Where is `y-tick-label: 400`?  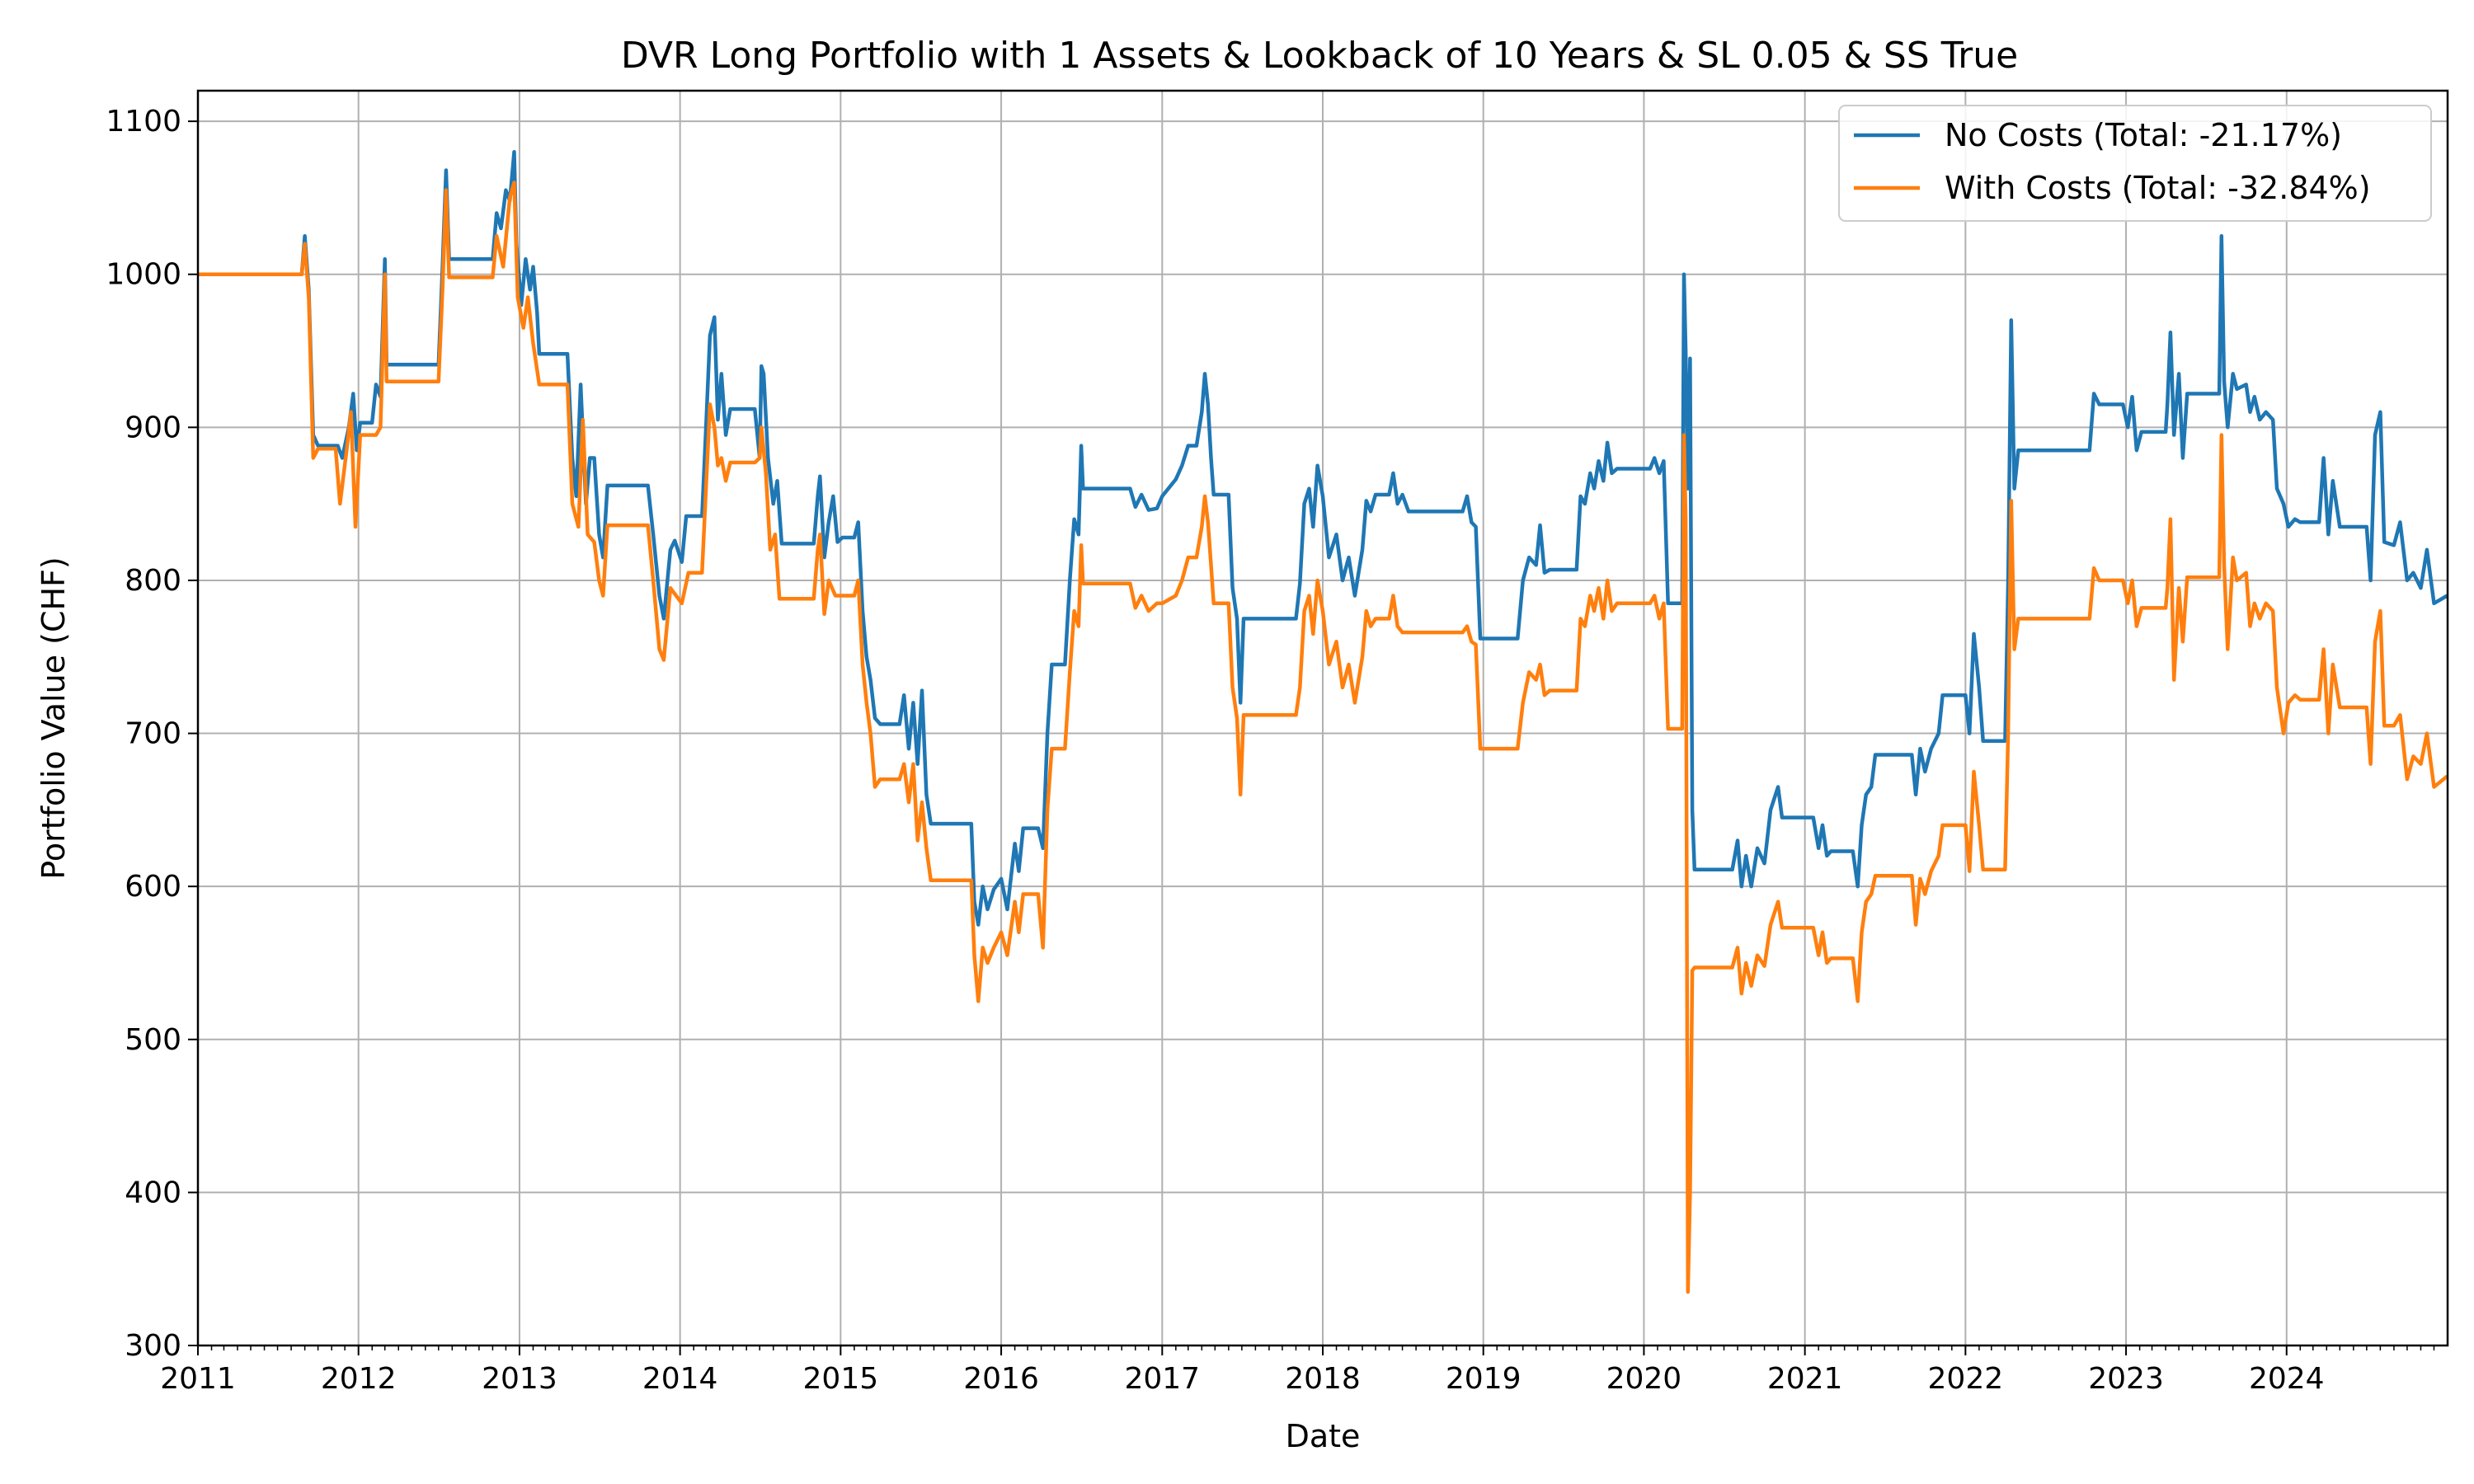
y-tick-label: 400 is located at coordinates (153, 1192).